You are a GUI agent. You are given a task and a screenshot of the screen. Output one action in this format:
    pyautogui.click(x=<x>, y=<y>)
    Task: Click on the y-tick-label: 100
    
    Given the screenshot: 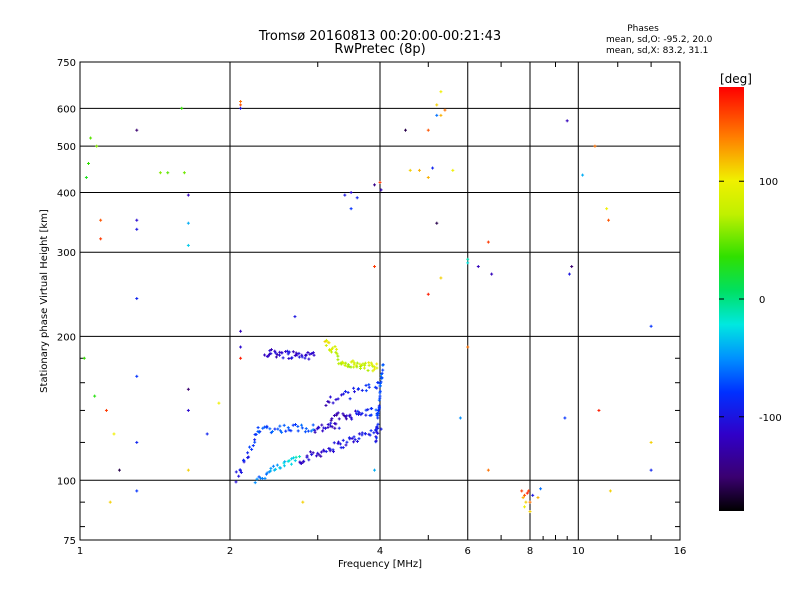 What is the action you would take?
    pyautogui.click(x=66, y=481)
    